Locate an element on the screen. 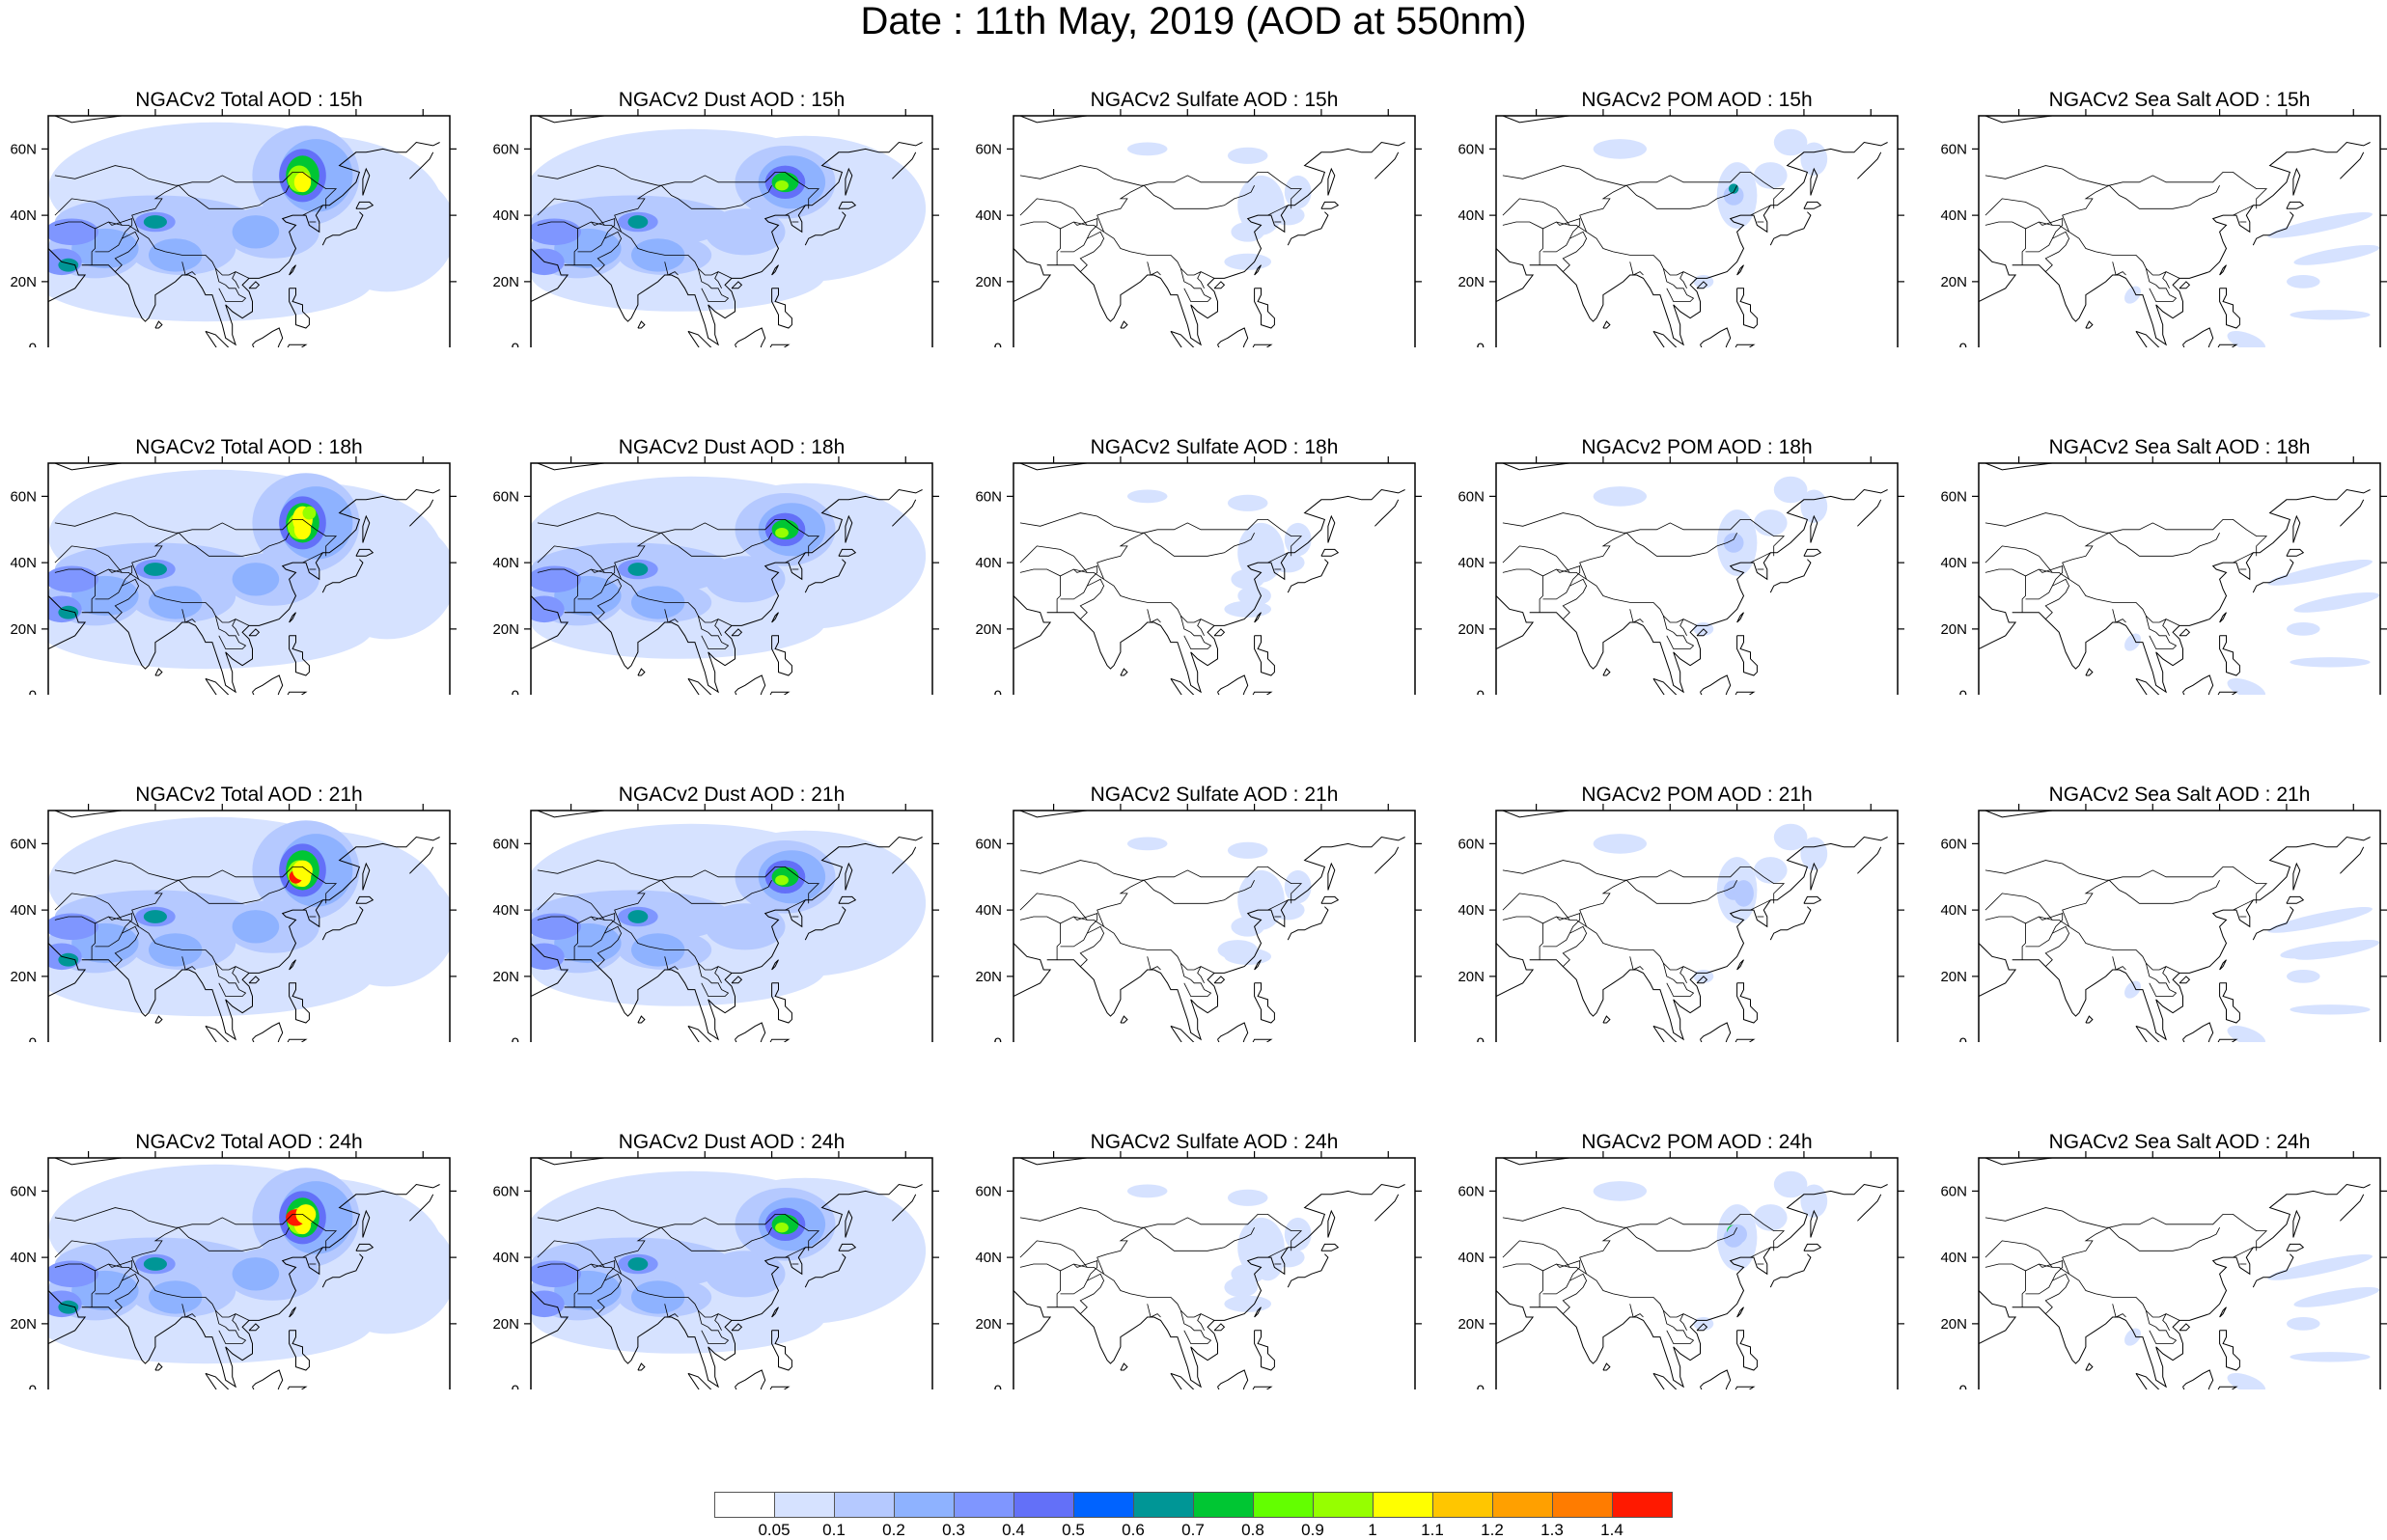  panel-title: NGACv2 Dust AOD : 18h is located at coordinates (732, 447).